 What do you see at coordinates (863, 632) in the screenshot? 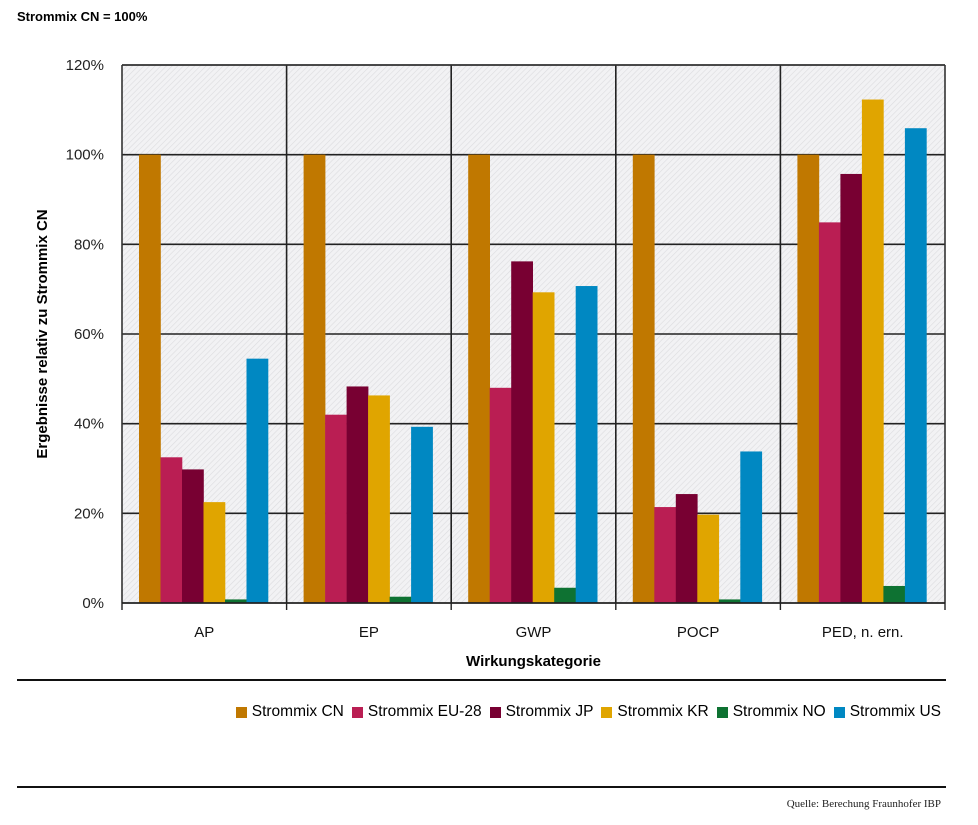
I see `x-tick-label: PED, n. ern.` at bounding box center [863, 632].